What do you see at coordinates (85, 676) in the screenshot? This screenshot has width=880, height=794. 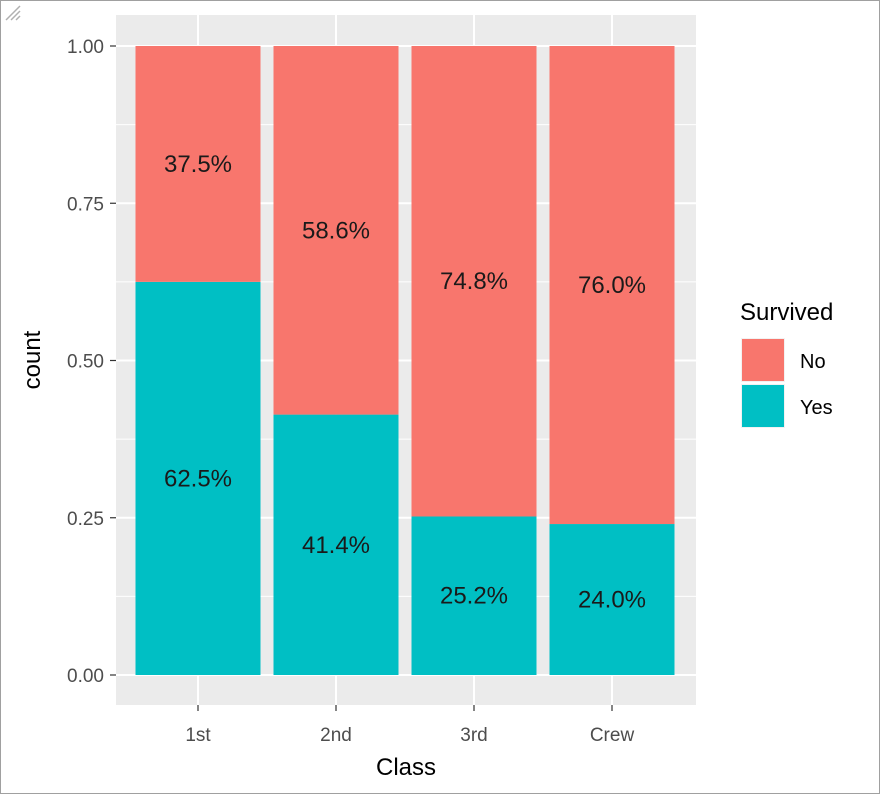 I see `y-tick-label: 0.00` at bounding box center [85, 676].